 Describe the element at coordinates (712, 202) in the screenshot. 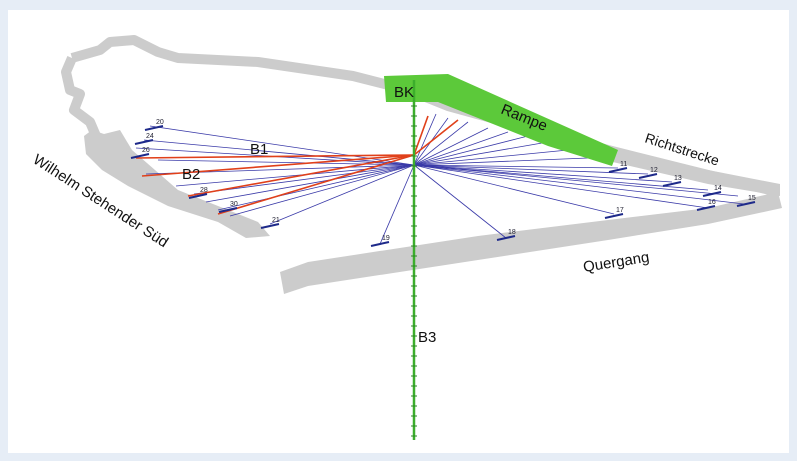

I see `receiver-number: 16` at that location.